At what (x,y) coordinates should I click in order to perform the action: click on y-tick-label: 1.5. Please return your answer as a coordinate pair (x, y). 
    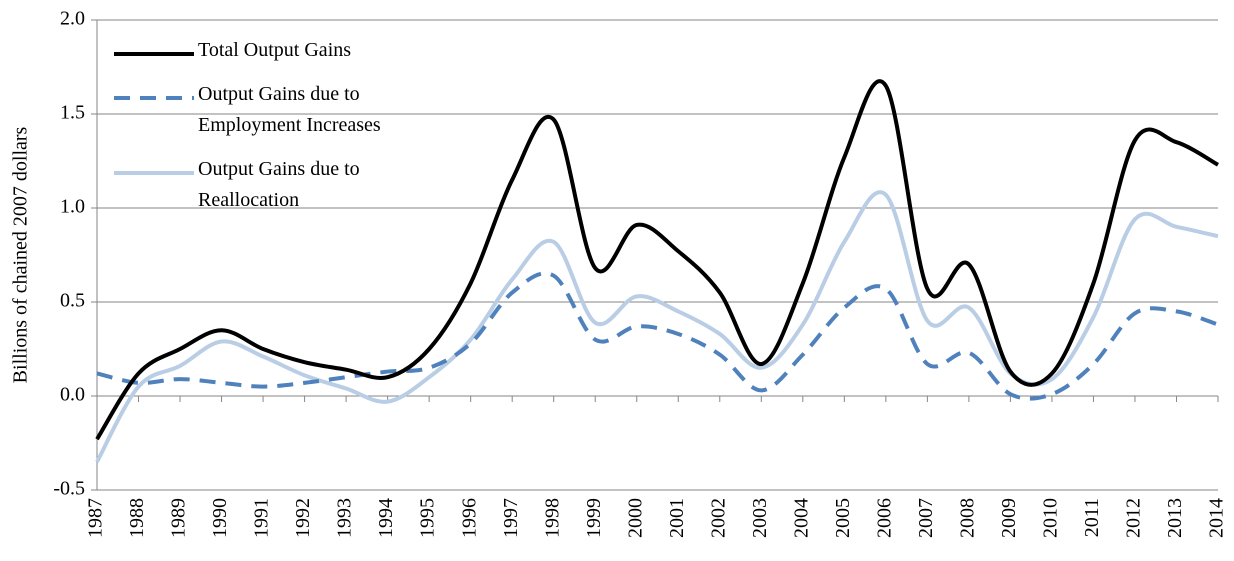
    Looking at the image, I should click on (72, 113).